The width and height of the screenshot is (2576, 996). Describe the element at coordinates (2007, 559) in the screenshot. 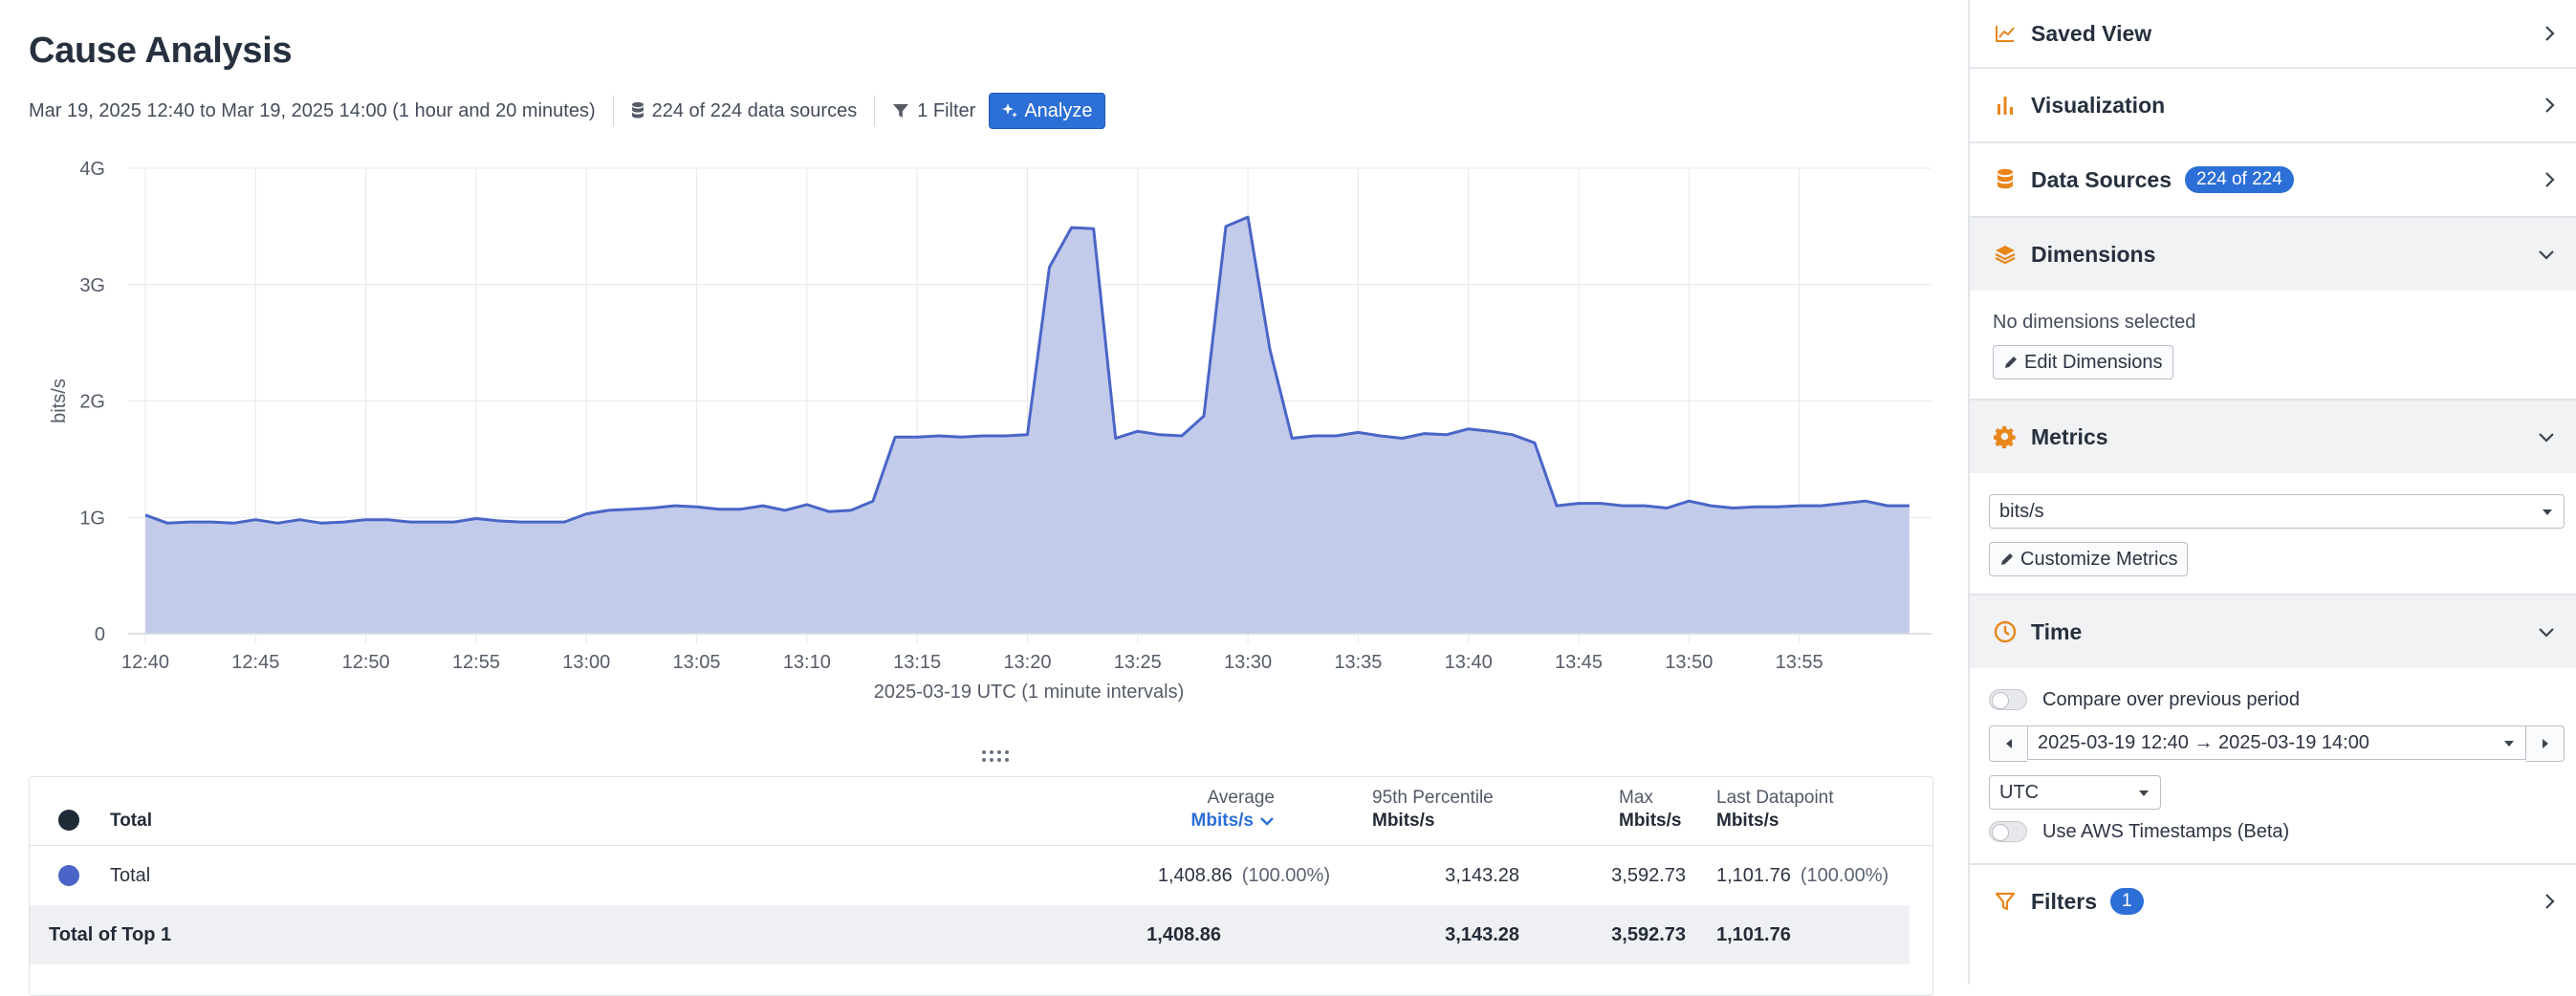

I see `pencil-icon` at that location.